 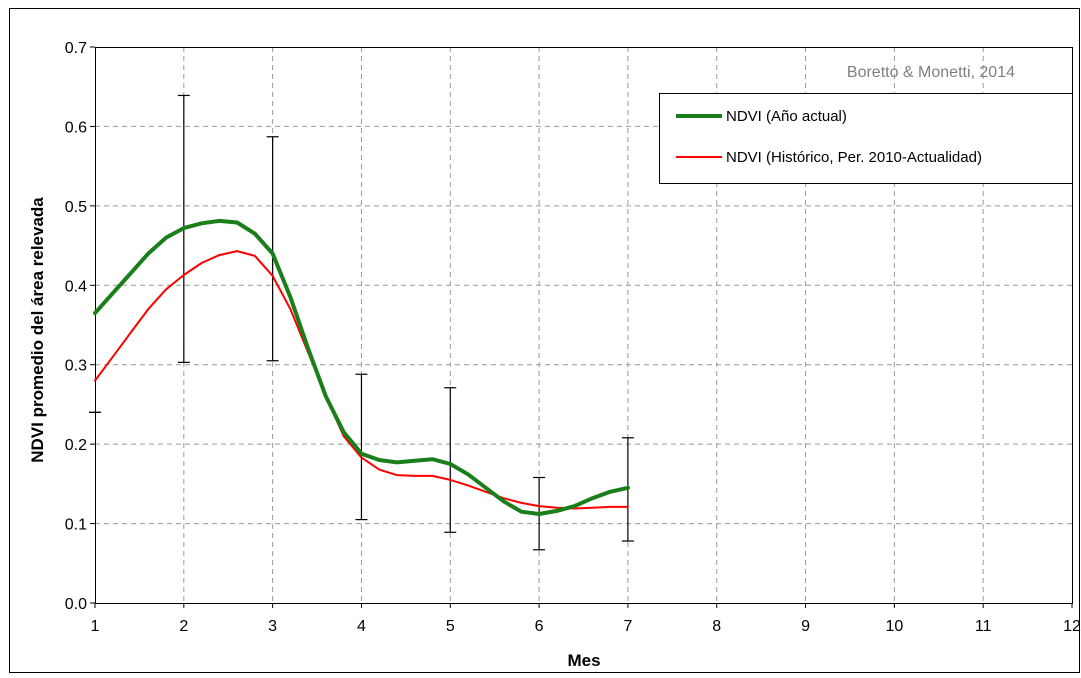 I want to click on x-tick-label: 9, so click(x=805, y=626).